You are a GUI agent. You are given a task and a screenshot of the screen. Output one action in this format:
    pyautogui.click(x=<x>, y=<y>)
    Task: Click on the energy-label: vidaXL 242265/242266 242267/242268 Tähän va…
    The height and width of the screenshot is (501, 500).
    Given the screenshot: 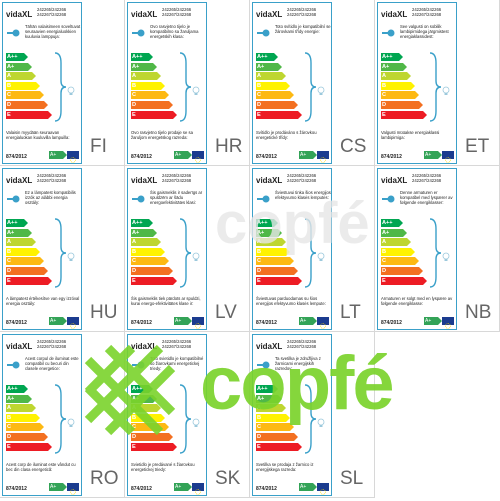 What is the action you would take?
    pyautogui.click(x=42, y=83)
    